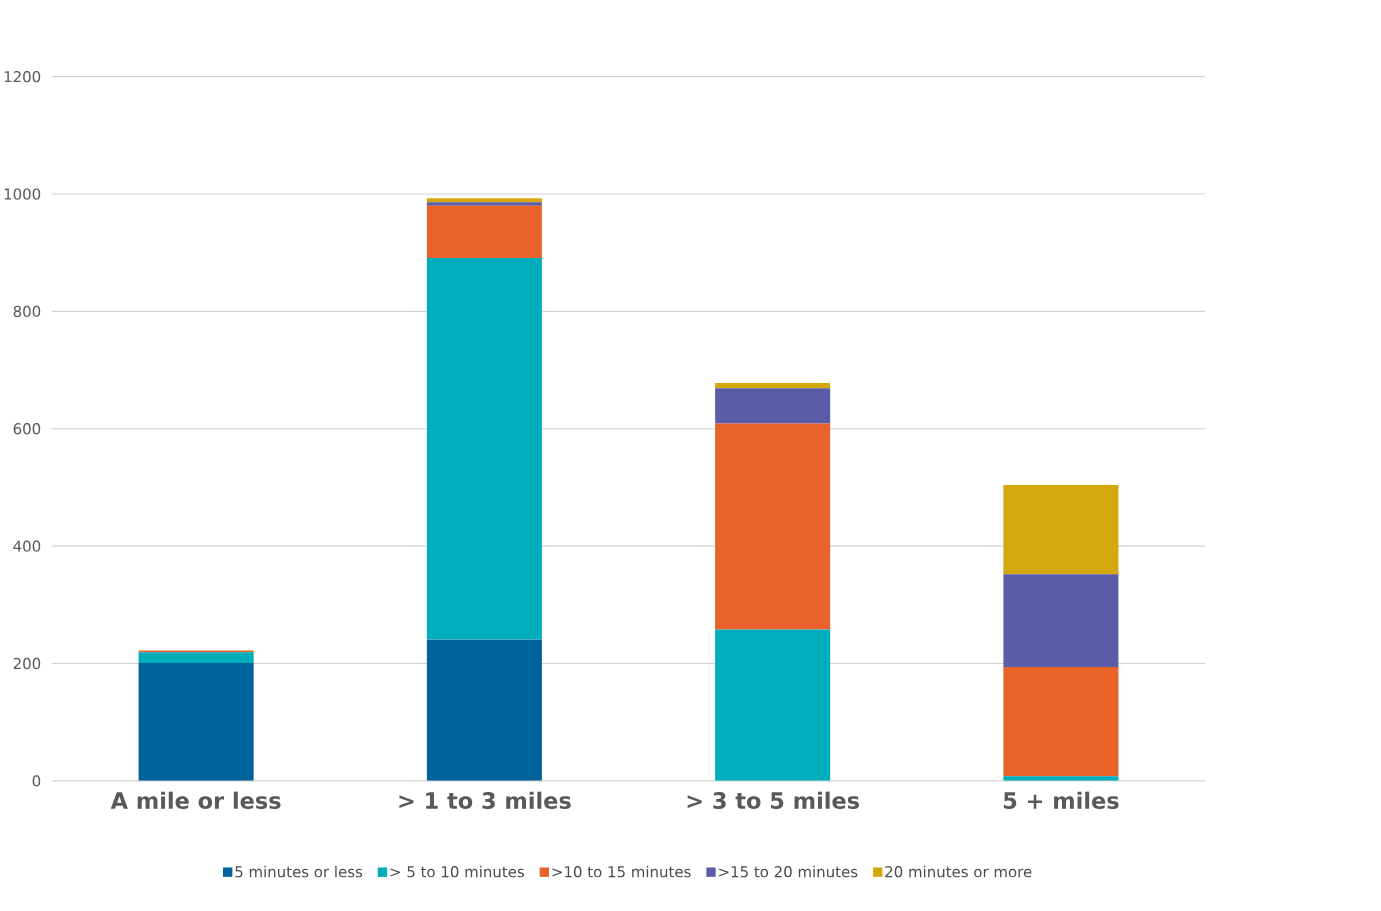  Describe the element at coordinates (788, 871) in the screenshot. I see `legend-label: >15 to 20 minutes` at that location.